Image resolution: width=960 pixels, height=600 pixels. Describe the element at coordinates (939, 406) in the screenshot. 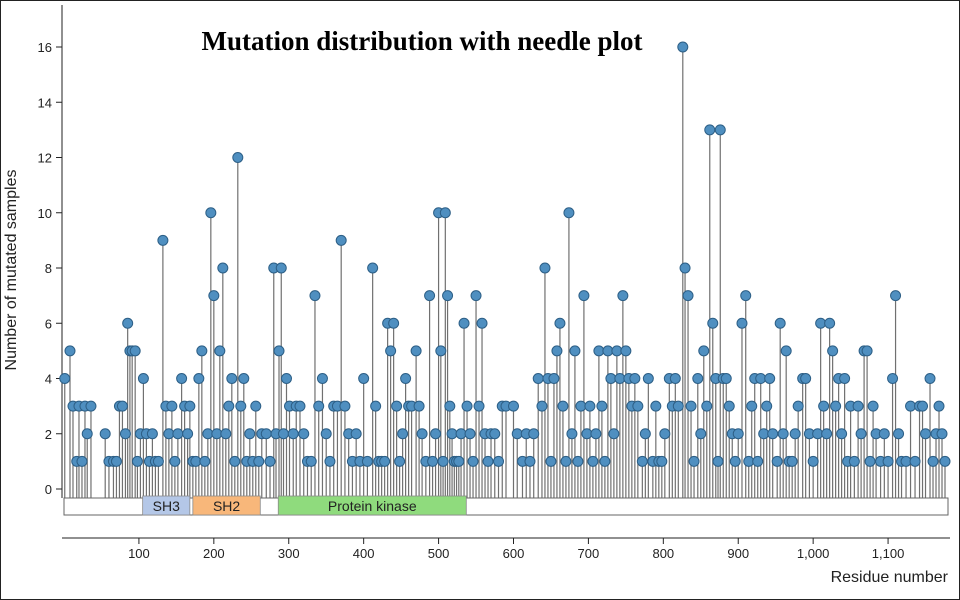

I see `needle-head: Residue 1168: 3` at that location.